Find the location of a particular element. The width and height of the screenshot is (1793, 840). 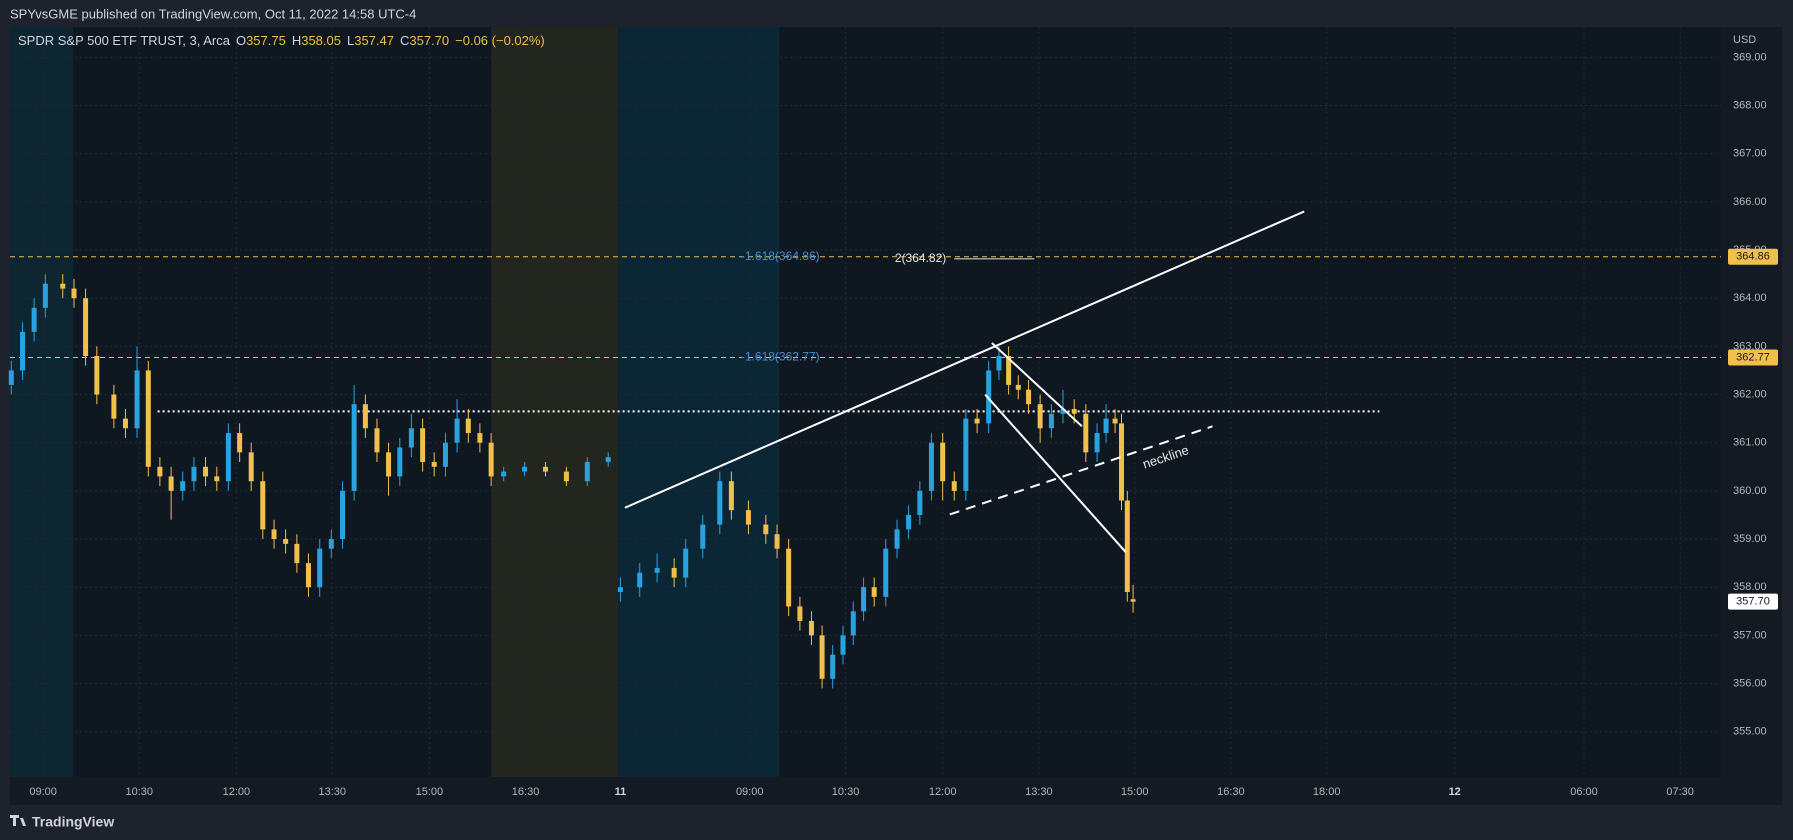

price-tag-label: 364.86 is located at coordinates (1753, 257).